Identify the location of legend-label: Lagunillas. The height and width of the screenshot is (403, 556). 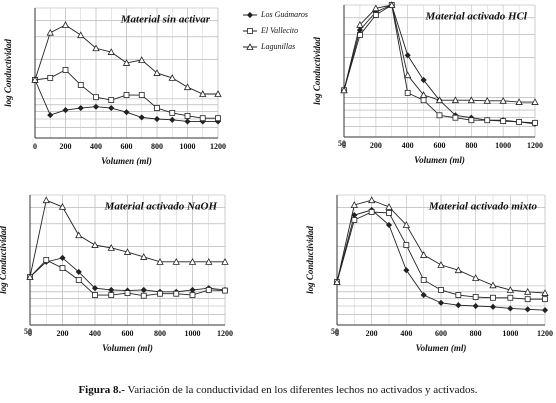
(277, 46).